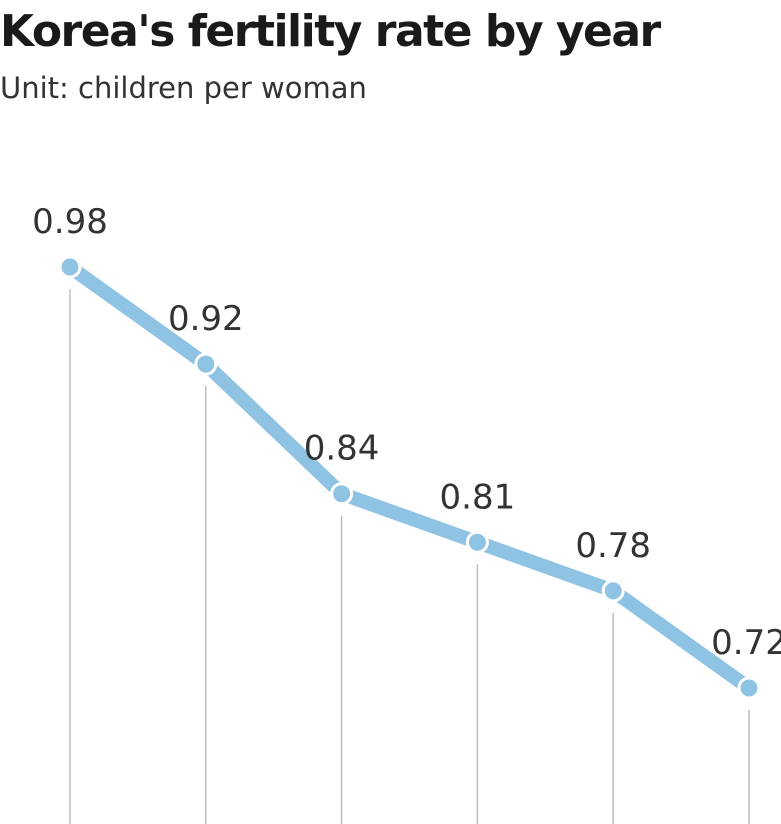 The width and height of the screenshot is (781, 824). What do you see at coordinates (613, 546) in the screenshot?
I see `data-label: 0.78` at bounding box center [613, 546].